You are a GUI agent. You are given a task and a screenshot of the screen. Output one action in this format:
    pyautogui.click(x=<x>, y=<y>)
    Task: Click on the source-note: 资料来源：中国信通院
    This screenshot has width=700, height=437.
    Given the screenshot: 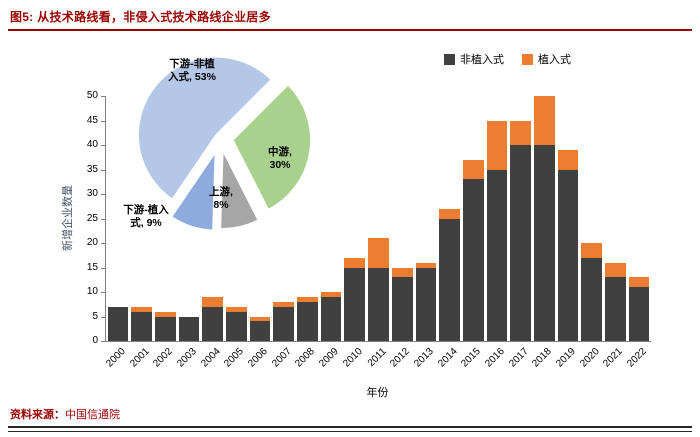 What is the action you would take?
    pyautogui.click(x=65, y=414)
    